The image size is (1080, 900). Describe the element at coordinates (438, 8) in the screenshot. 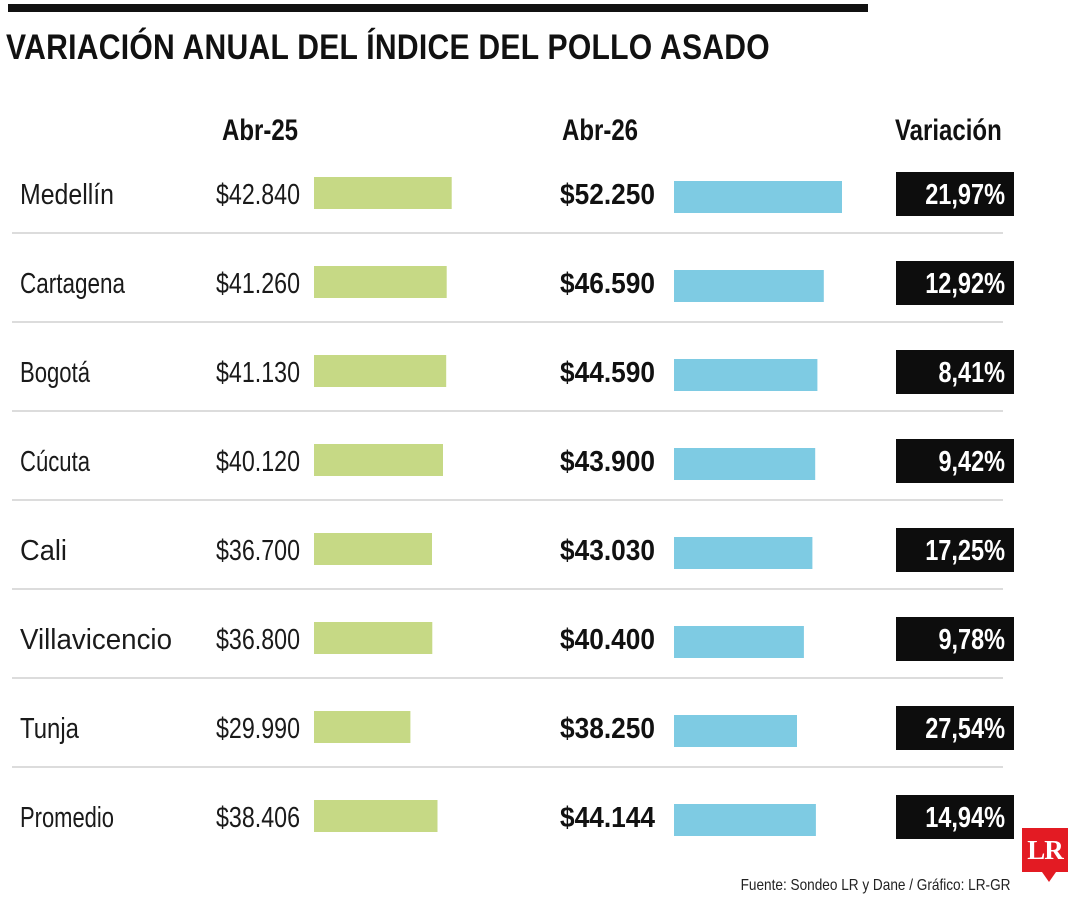

I see `top-rule` at that location.